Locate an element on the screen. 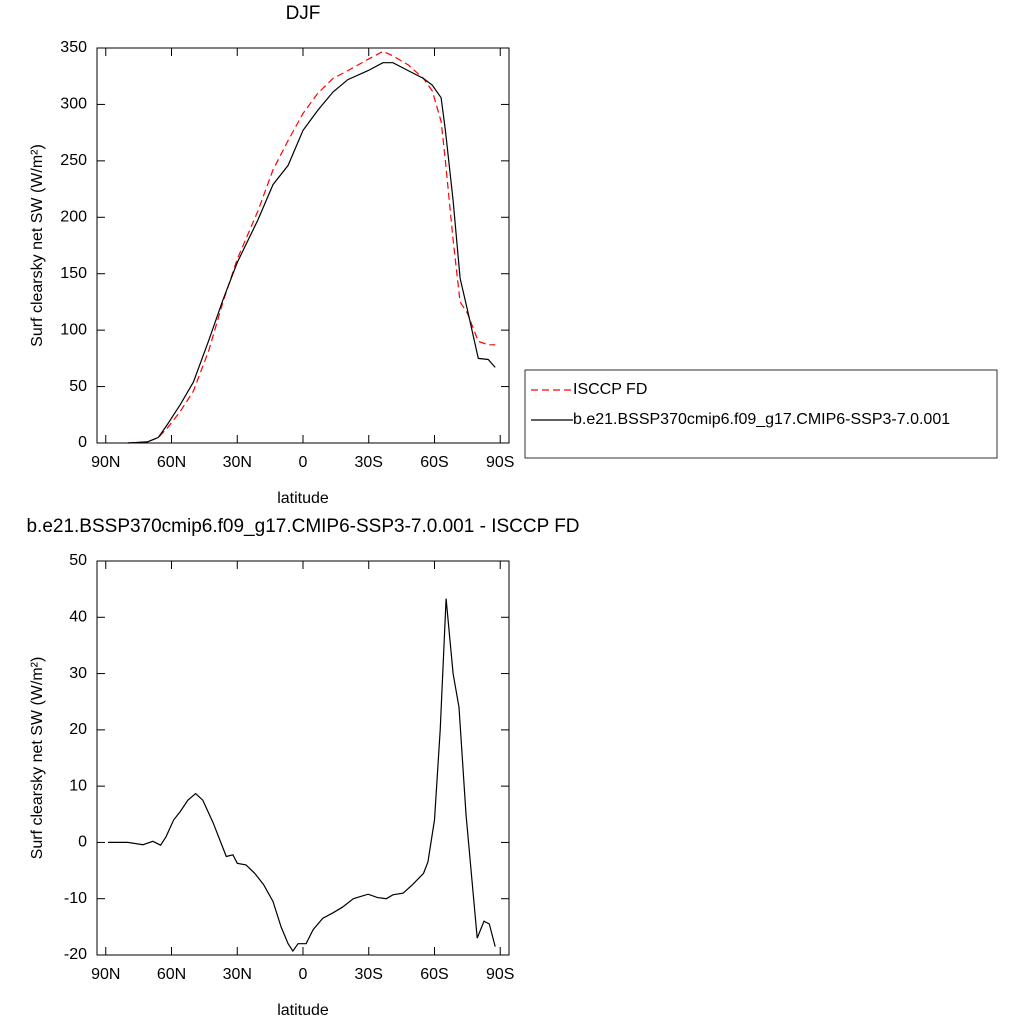  y-tick-label: 300 is located at coordinates (73, 104).